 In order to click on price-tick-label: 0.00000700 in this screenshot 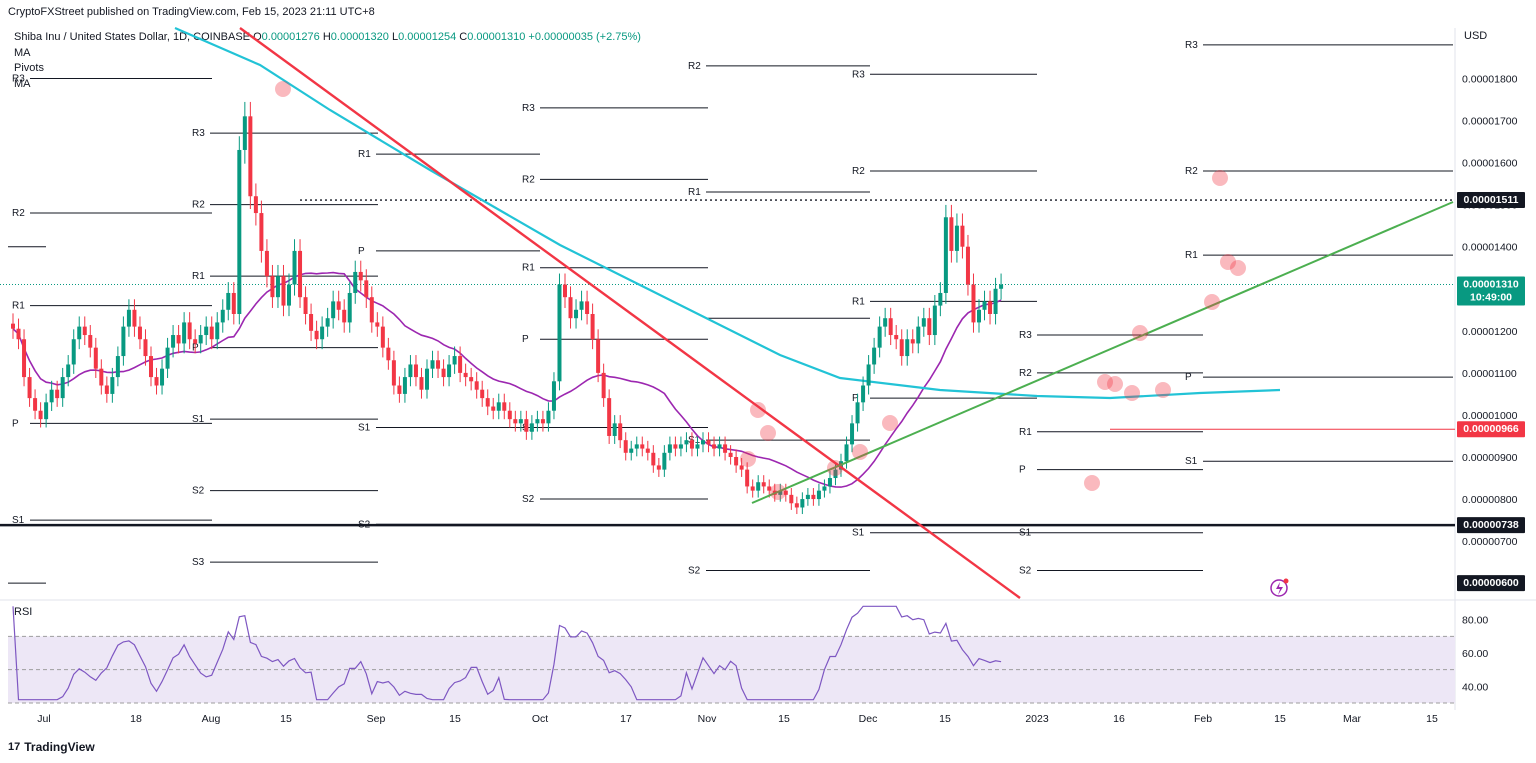, I will do `click(1490, 542)`.